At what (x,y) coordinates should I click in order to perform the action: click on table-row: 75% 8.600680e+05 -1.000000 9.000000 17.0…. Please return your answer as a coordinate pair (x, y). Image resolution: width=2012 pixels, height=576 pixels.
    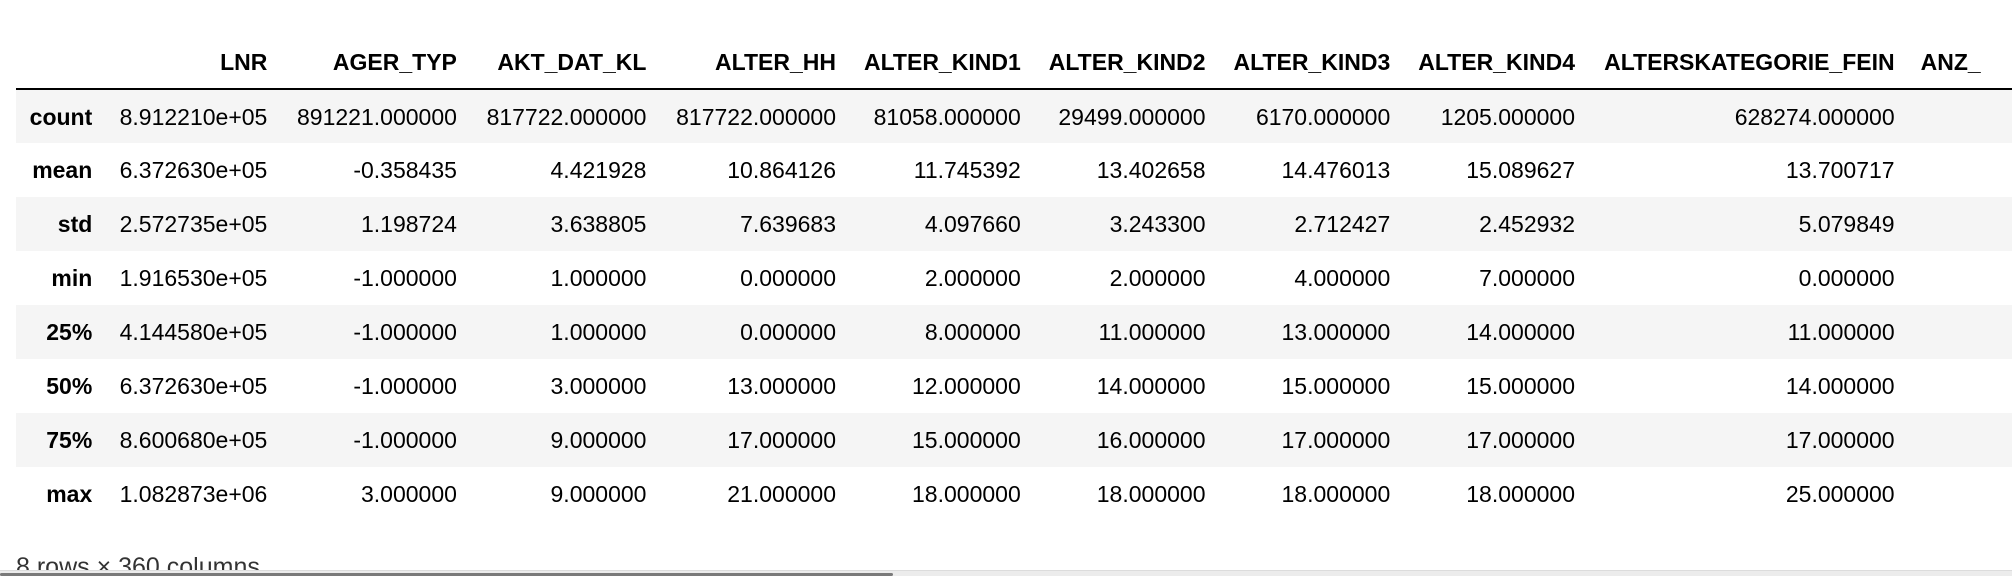
    Looking at the image, I should click on (1014, 440).